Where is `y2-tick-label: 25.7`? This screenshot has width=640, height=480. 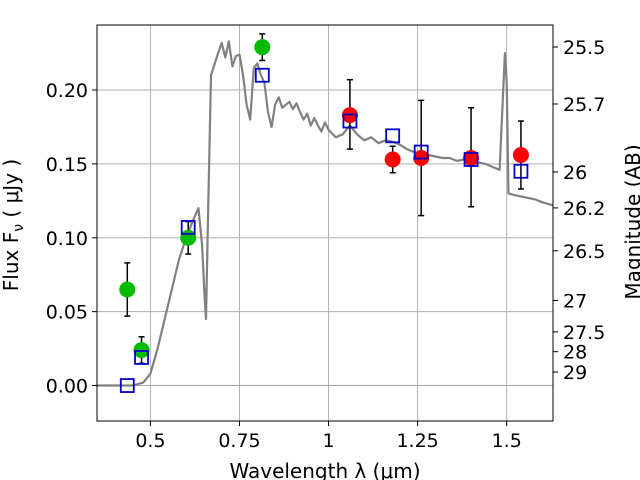 y2-tick-label: 25.7 is located at coordinates (584, 105).